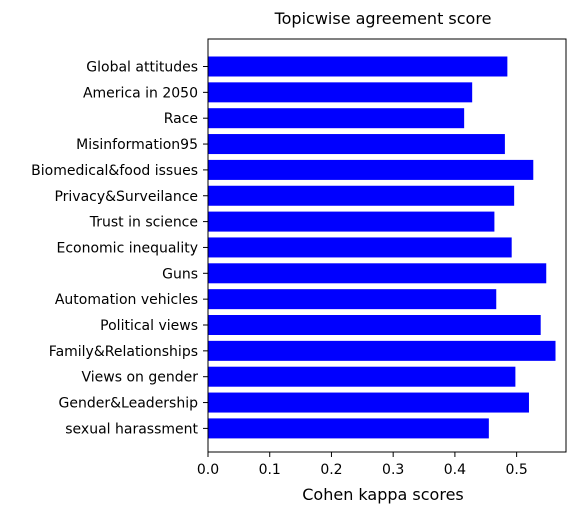 The height and width of the screenshot is (506, 567). I want to click on x-axis-label: Cohen kappa scores, so click(383, 494).